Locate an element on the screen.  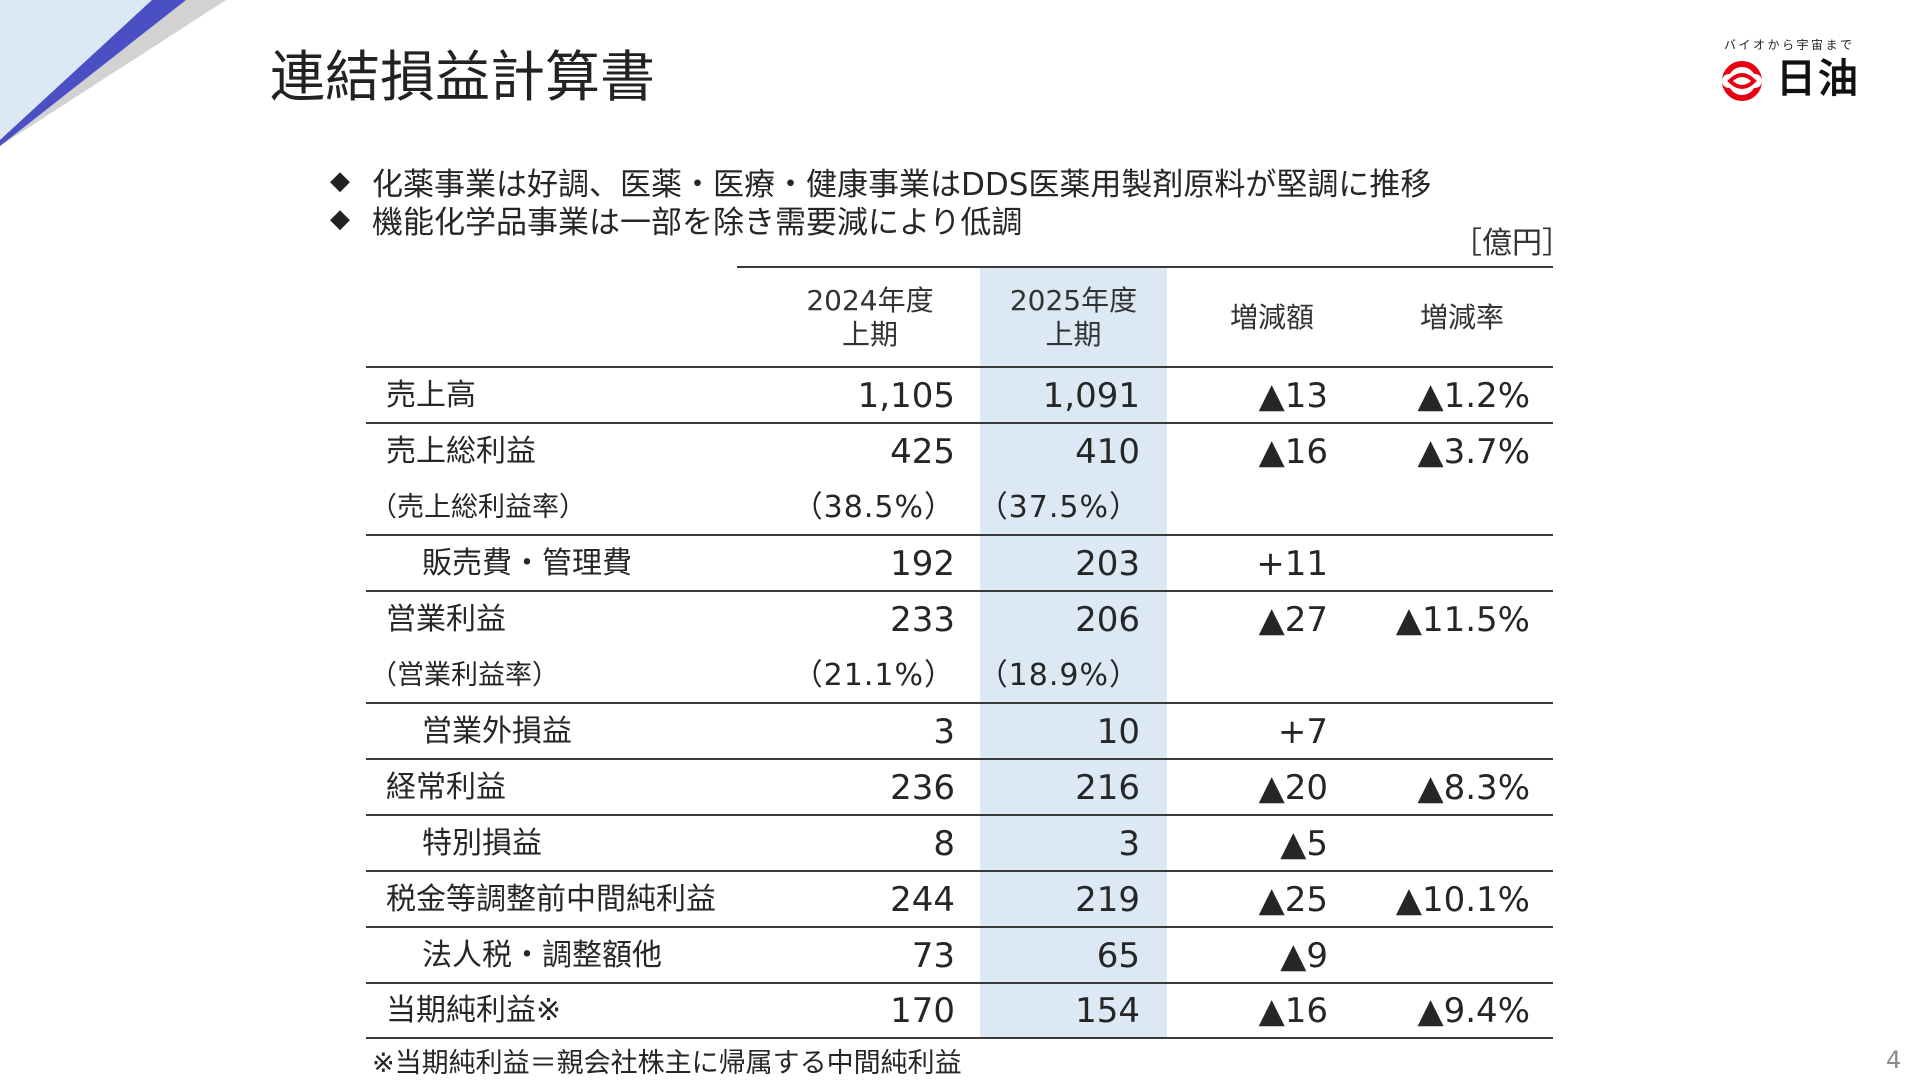
value-rate: ▲3.7% is located at coordinates (1473, 452).